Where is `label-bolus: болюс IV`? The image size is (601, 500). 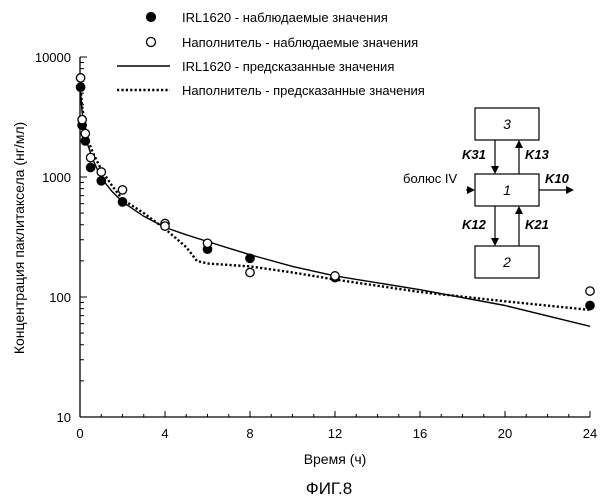
label-bolus: болюс IV is located at coordinates (430, 178).